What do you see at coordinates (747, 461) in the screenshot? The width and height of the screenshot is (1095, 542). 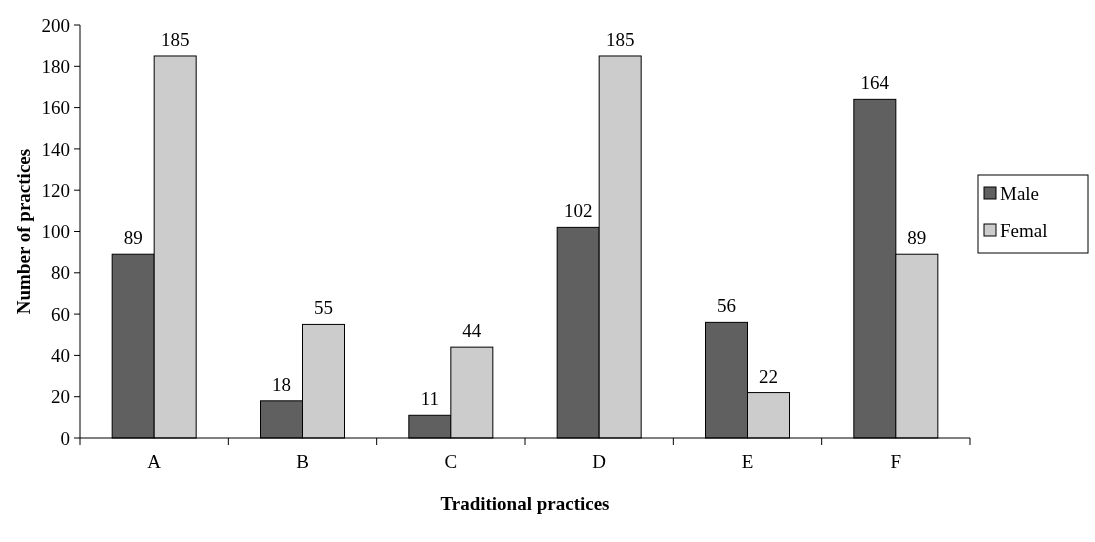 I see `x-tick-label: E` at bounding box center [747, 461].